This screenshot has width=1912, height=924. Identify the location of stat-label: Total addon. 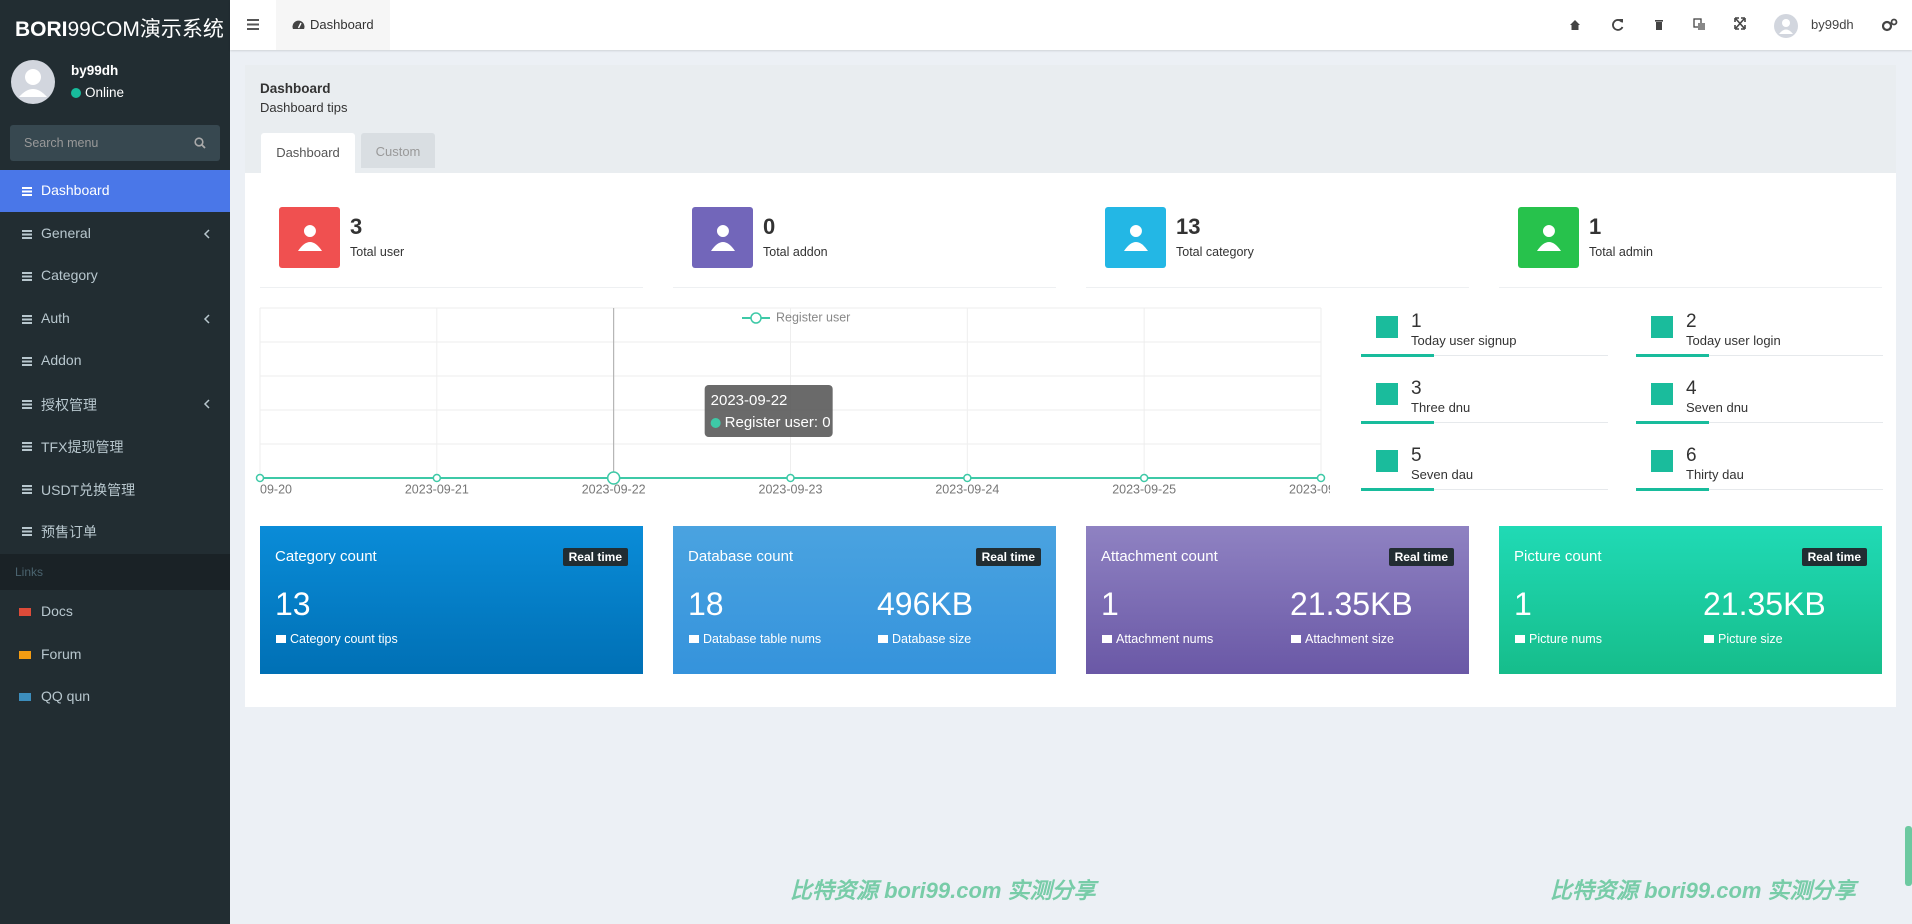
(795, 252).